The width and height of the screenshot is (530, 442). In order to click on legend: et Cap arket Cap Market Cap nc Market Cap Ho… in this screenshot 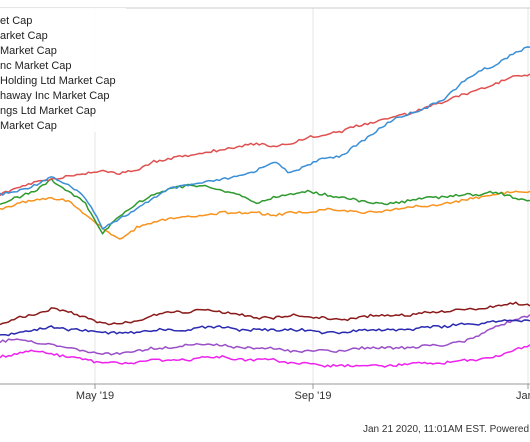, I will do `click(63, 70)`.